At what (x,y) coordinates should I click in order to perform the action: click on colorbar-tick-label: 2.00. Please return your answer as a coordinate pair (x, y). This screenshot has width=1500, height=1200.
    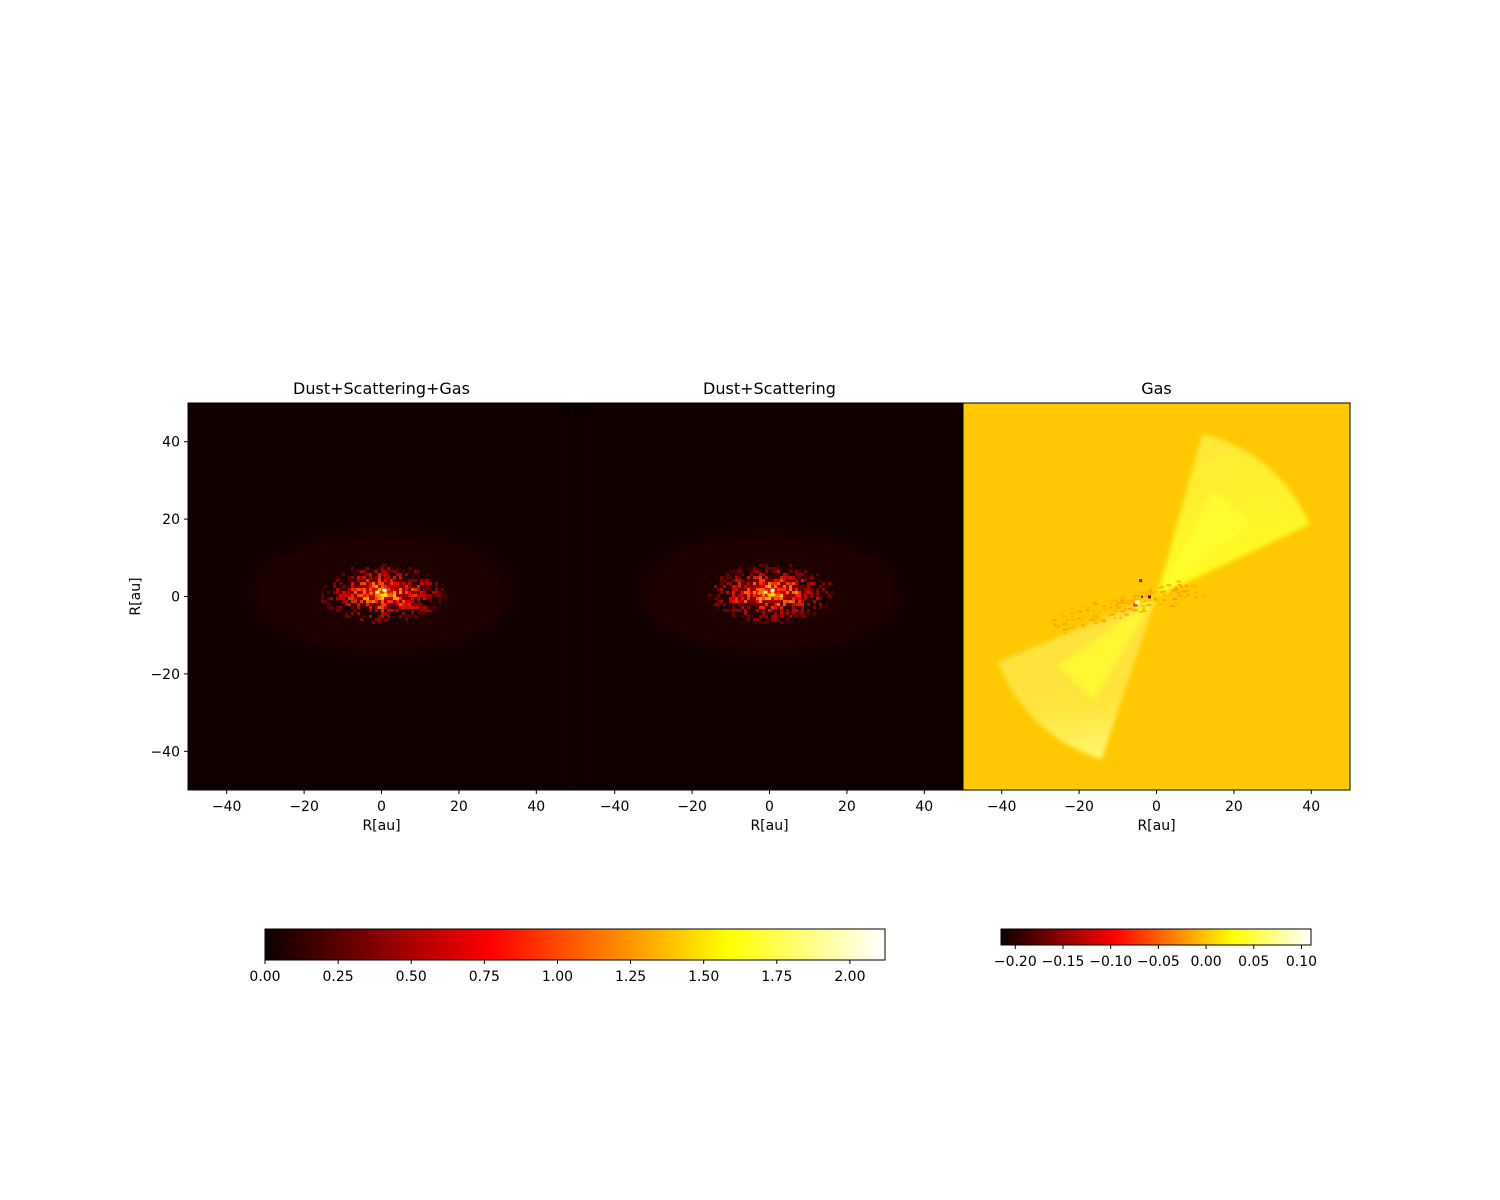
    Looking at the image, I should click on (849, 977).